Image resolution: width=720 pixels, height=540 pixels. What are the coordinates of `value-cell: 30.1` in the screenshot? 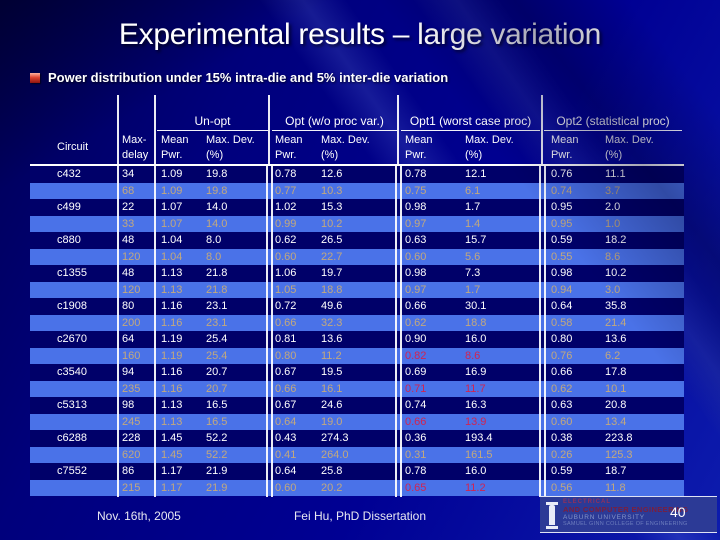 It's located at (476, 306).